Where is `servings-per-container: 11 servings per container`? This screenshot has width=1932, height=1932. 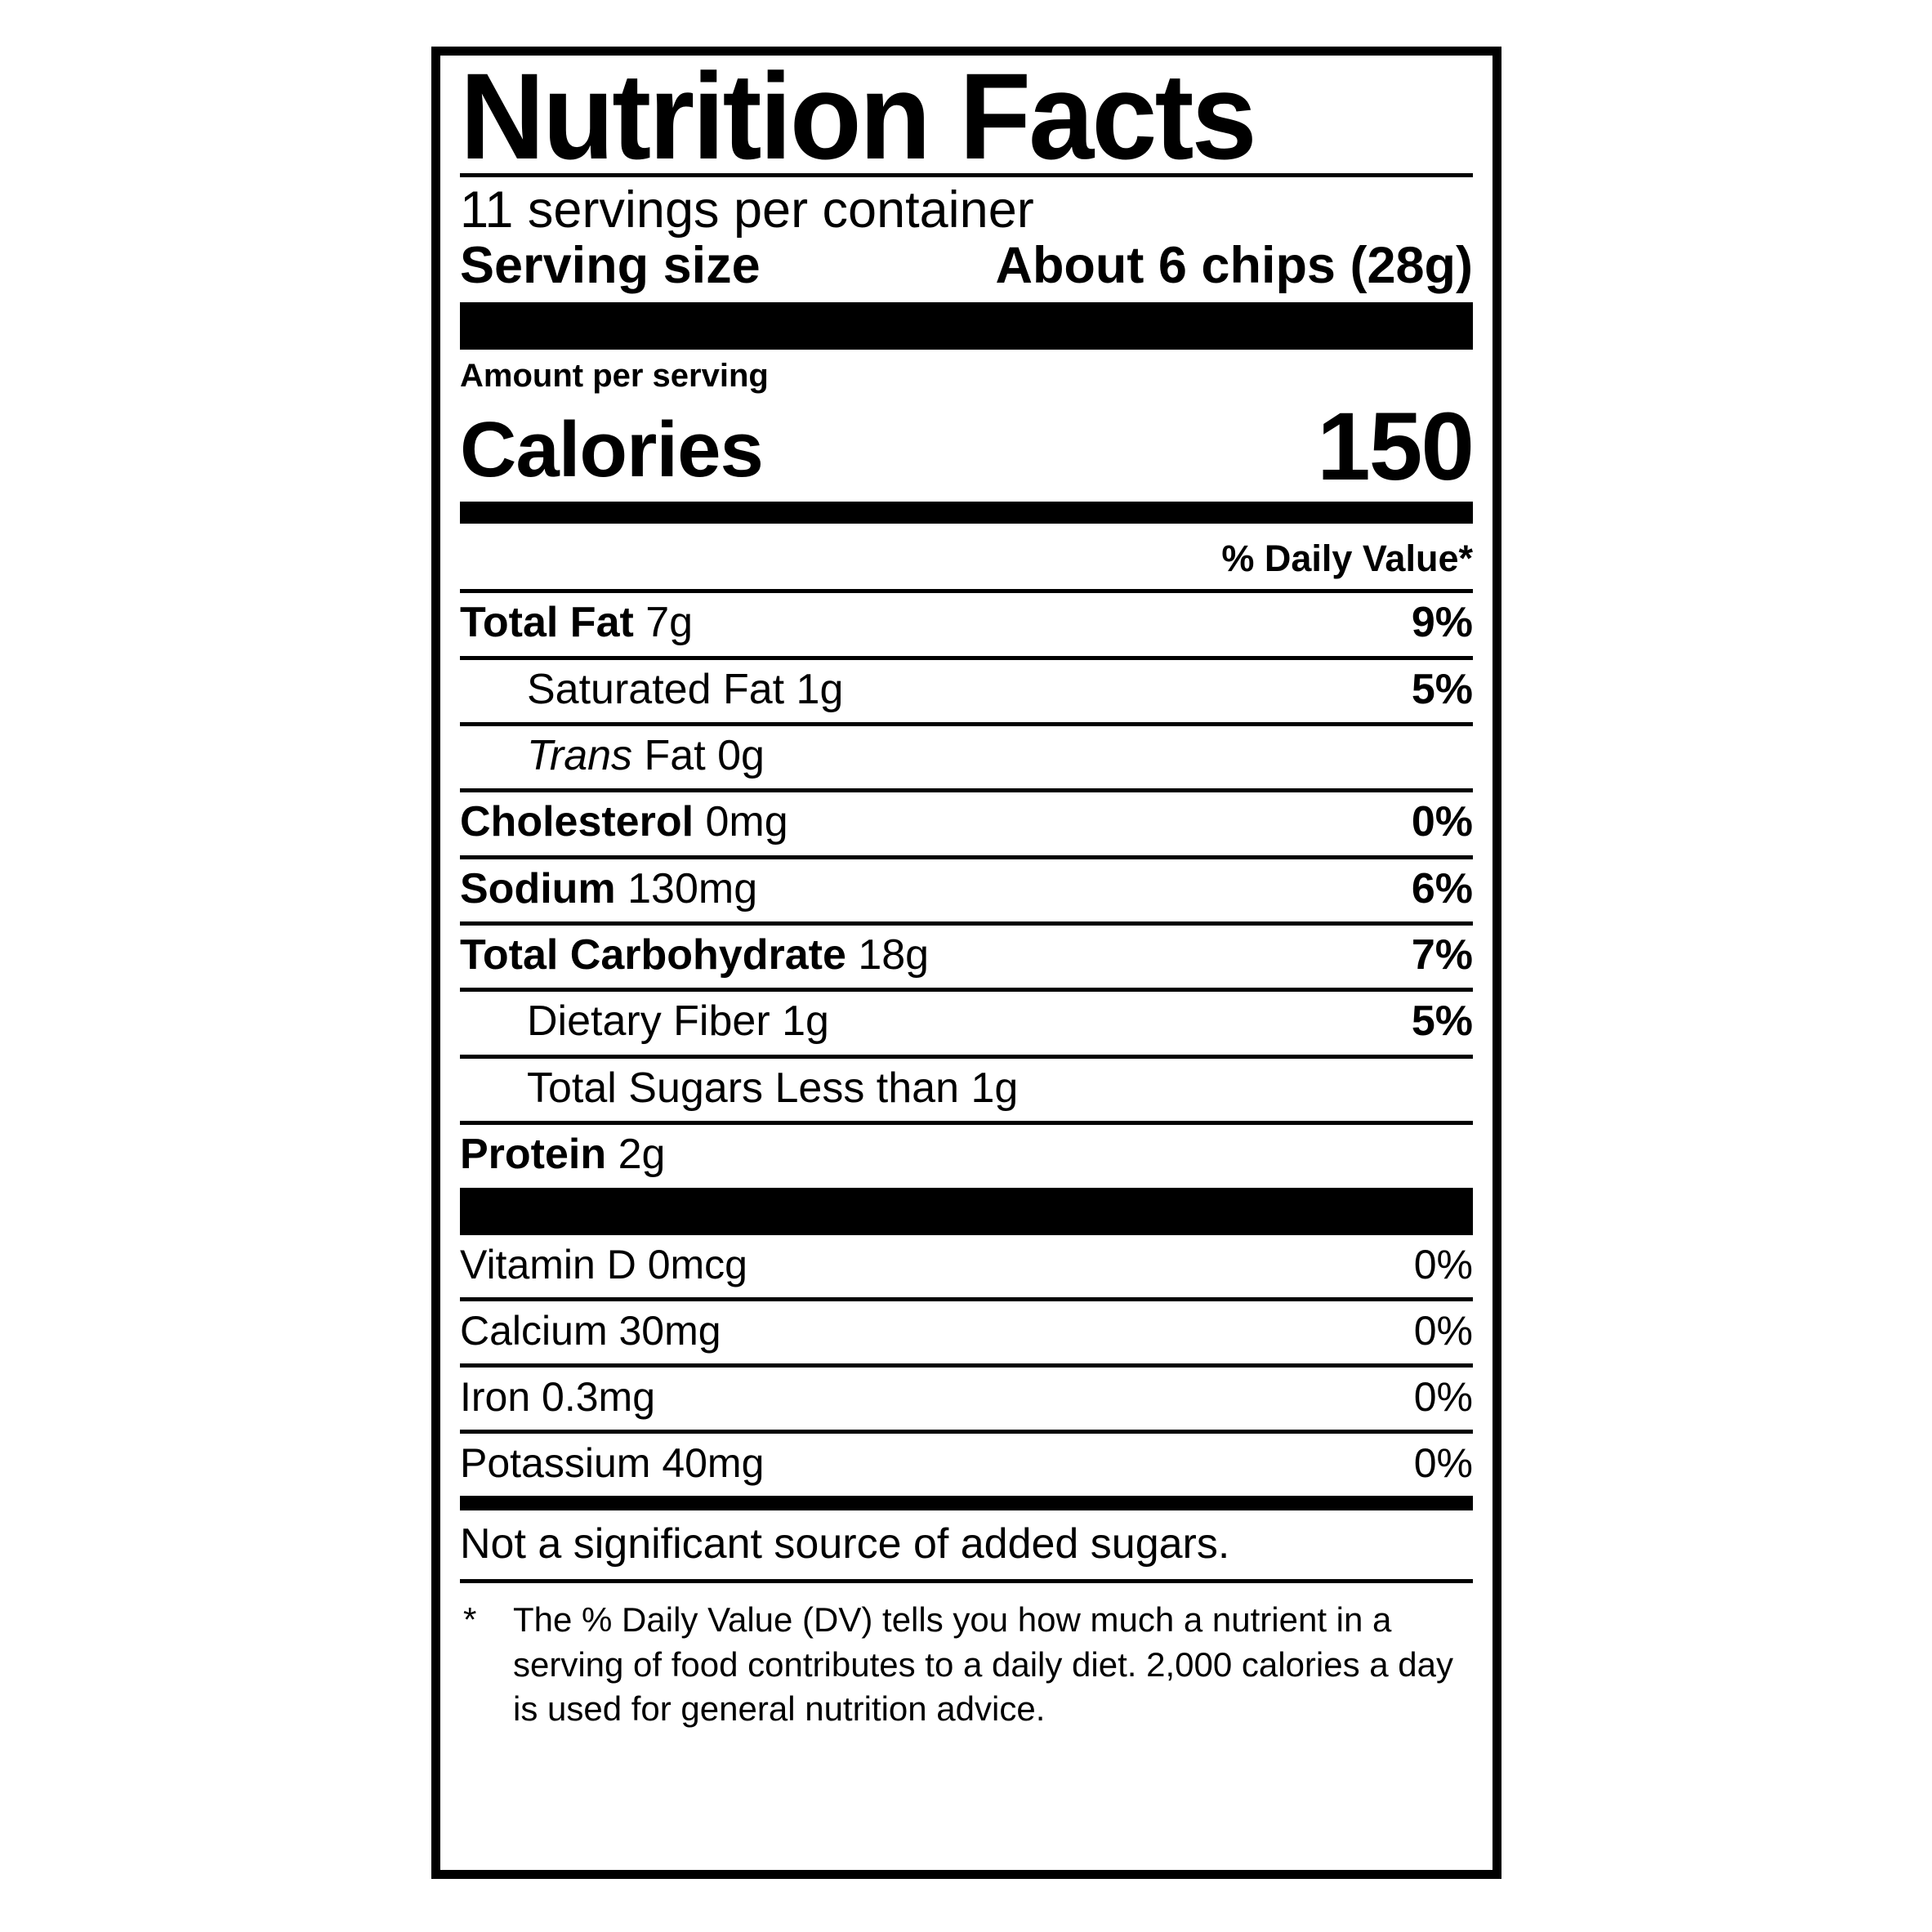
servings-per-container: 11 servings per container is located at coordinates (747, 210).